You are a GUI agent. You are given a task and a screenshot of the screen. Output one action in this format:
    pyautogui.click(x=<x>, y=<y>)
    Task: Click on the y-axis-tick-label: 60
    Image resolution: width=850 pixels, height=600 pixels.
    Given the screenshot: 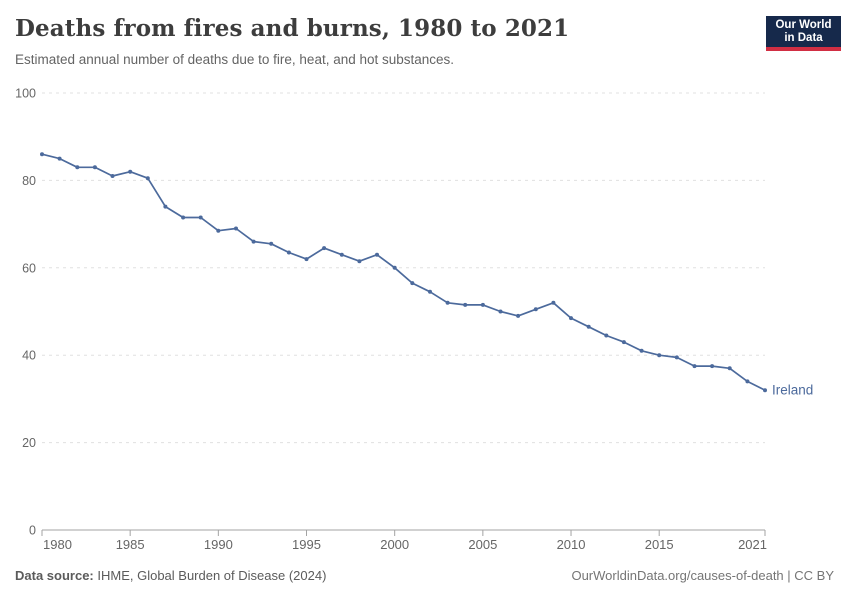 What is the action you would take?
    pyautogui.click(x=29, y=268)
    